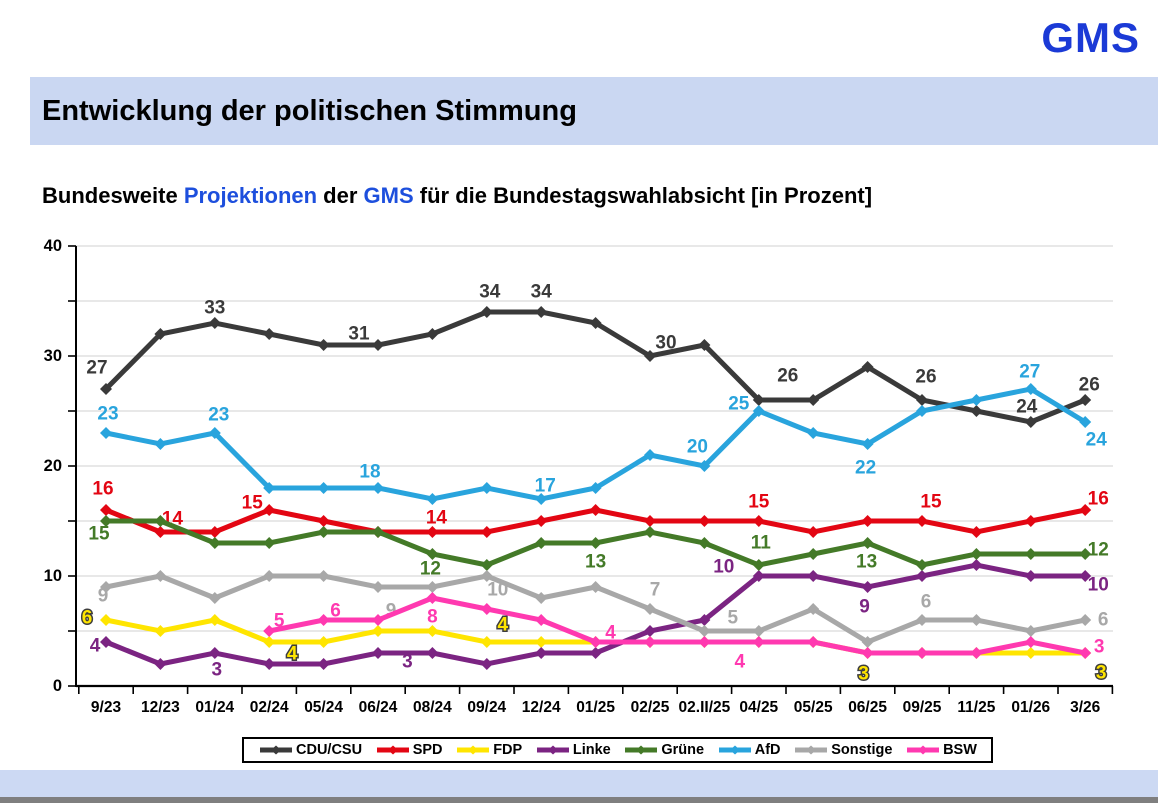 The height and width of the screenshot is (803, 1158). What do you see at coordinates (761, 543) in the screenshot?
I see `data-label-Grüne: 11` at bounding box center [761, 543].